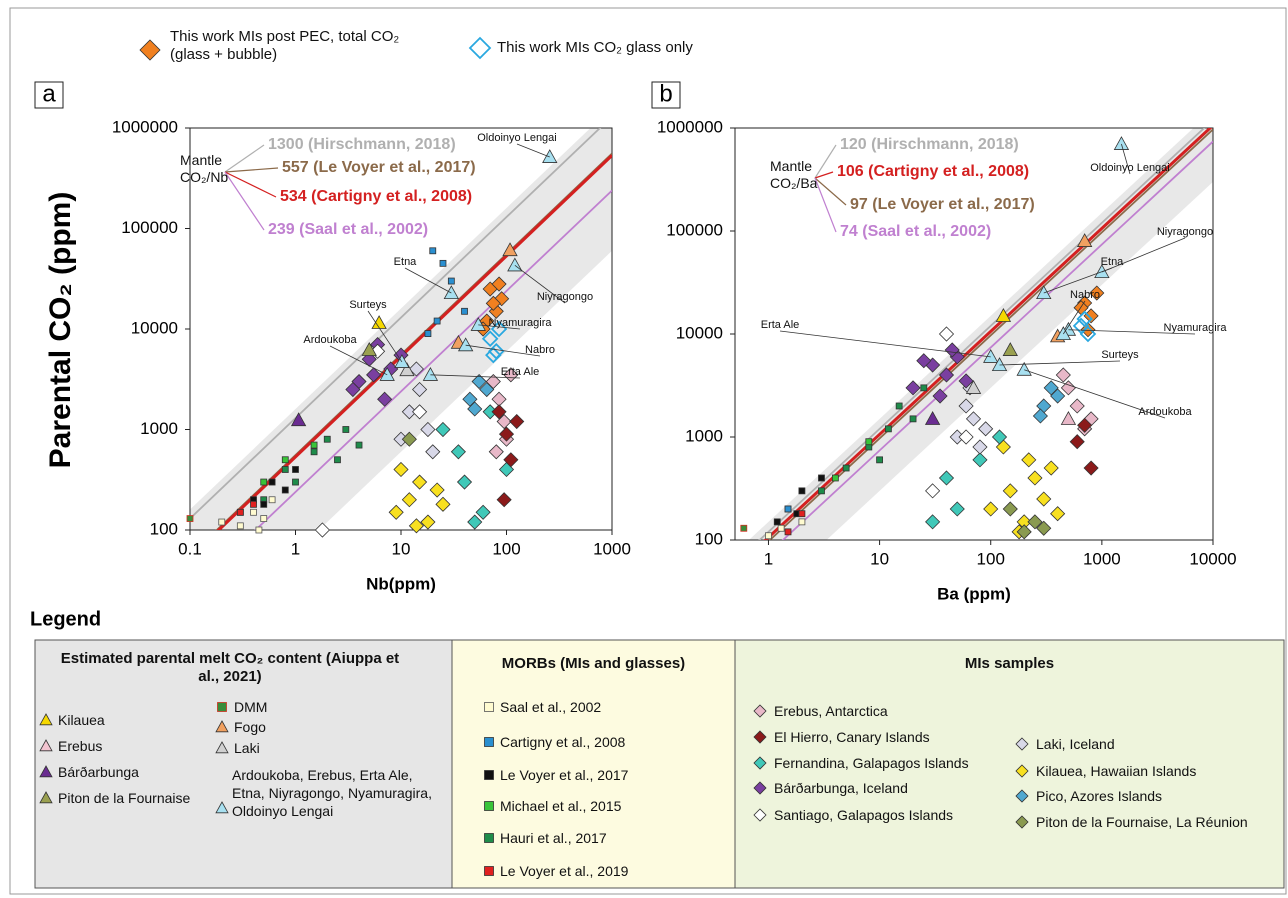 The width and height of the screenshot is (1288, 898). Describe the element at coordinates (520, 372) in the screenshot. I see `annotation: Erta Ale` at that location.